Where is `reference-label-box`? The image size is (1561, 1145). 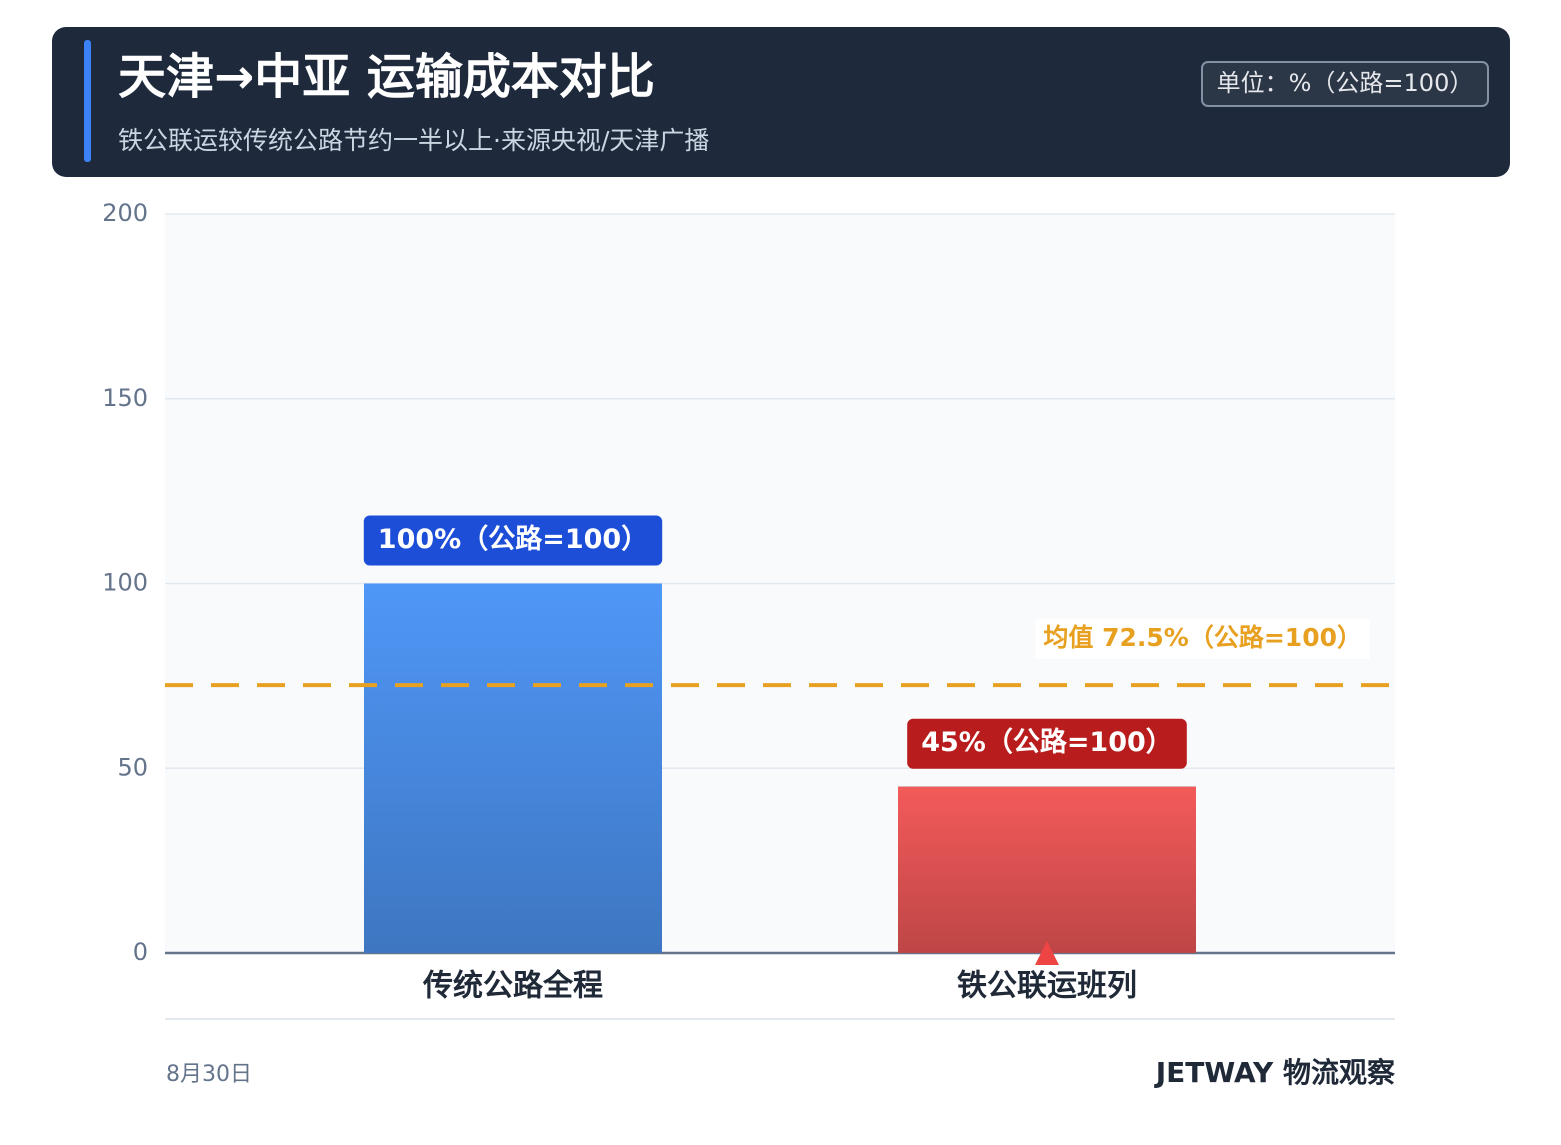 reference-label-box is located at coordinates (1202, 639).